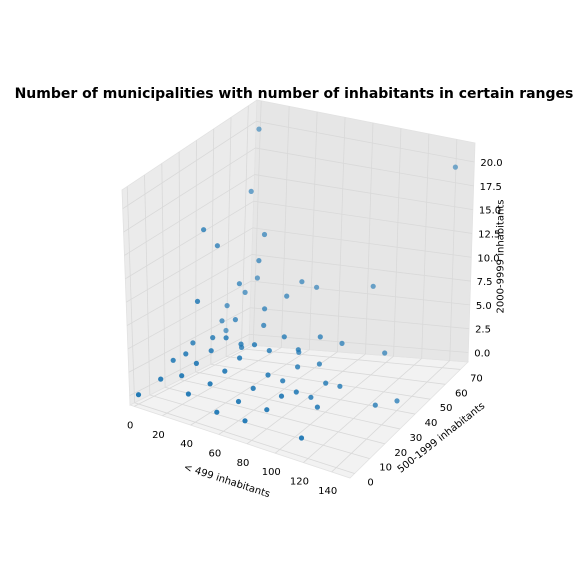  Describe the element at coordinates (489, 234) in the screenshot. I see `z-tick-label: 12.5` at that location.